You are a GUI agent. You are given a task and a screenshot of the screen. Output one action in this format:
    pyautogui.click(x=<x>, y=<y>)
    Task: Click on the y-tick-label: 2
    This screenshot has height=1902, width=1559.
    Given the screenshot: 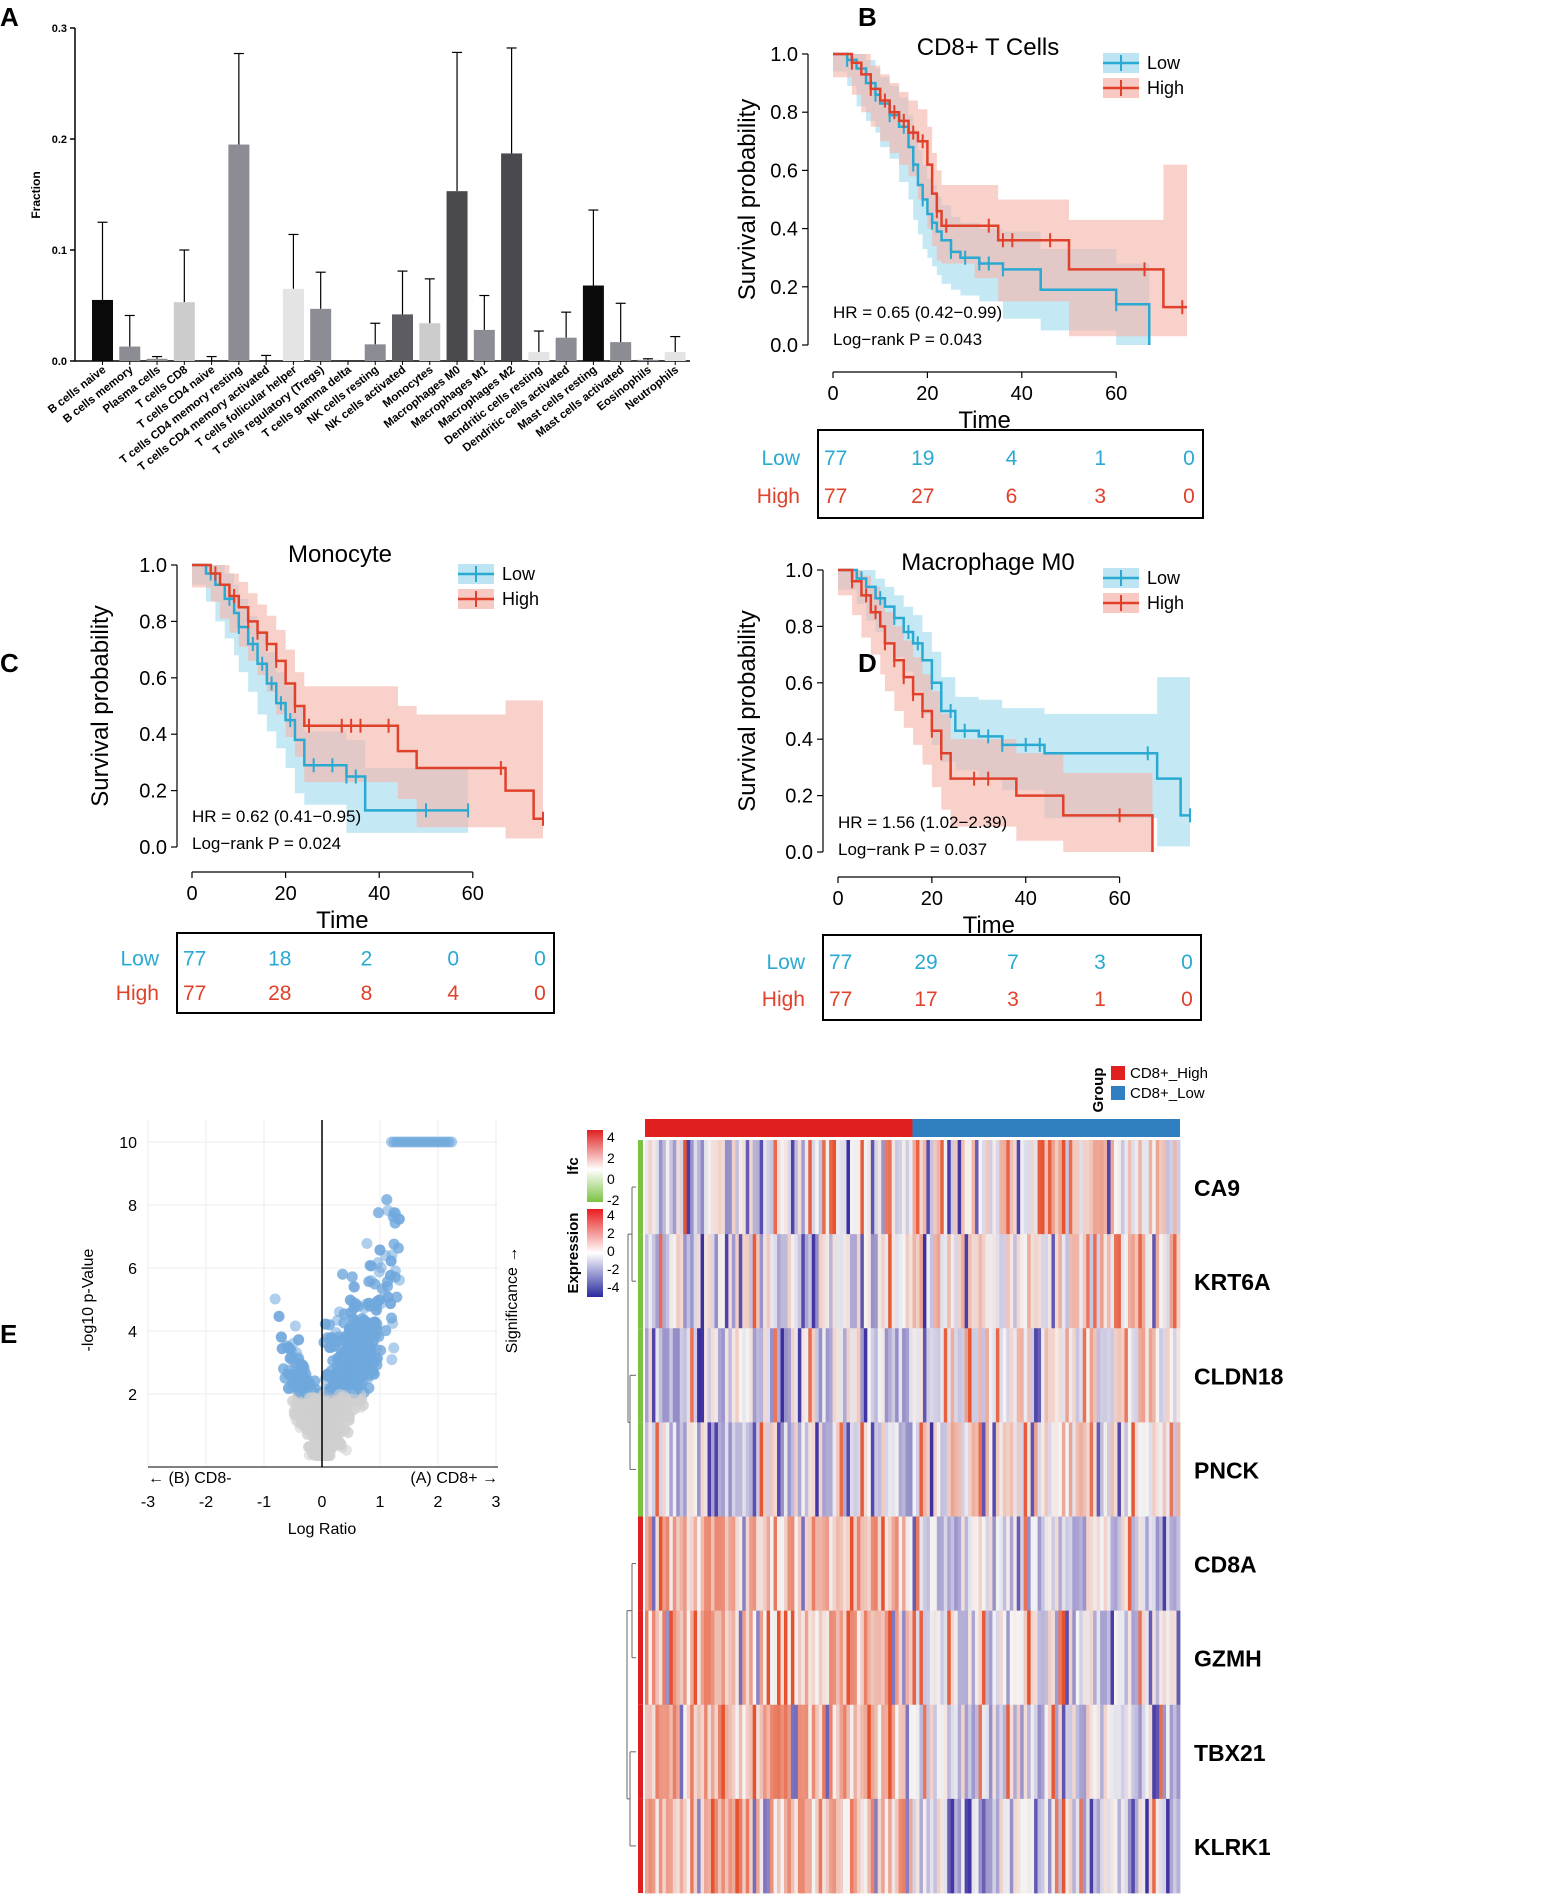 What is the action you would take?
    pyautogui.click(x=132, y=1395)
    